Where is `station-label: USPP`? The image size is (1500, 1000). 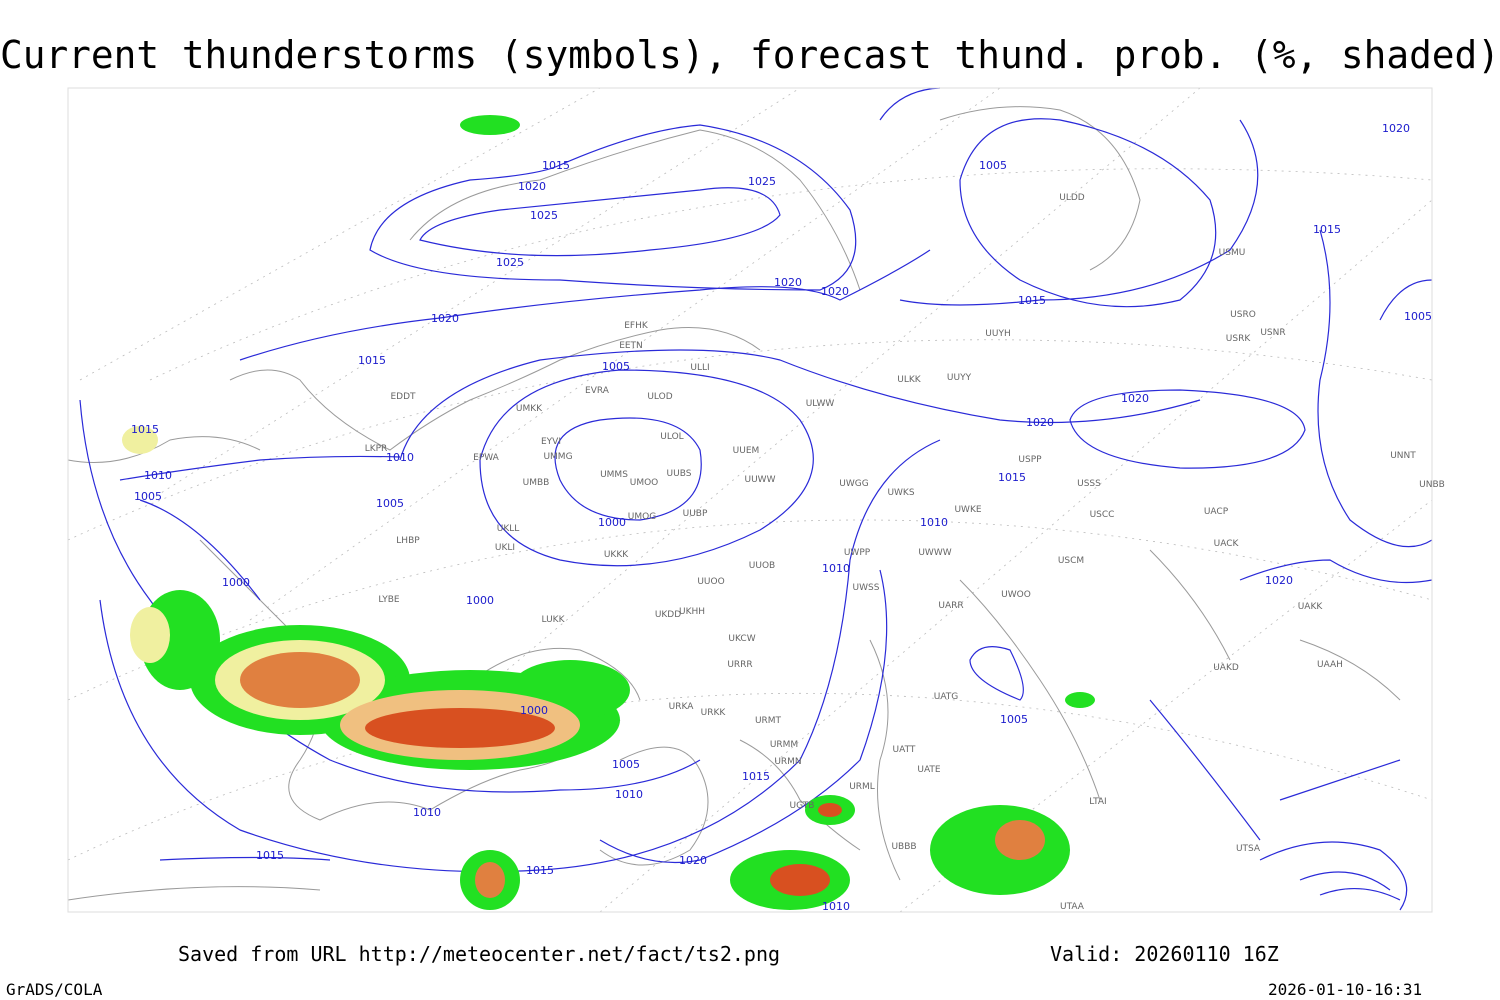 station-label: USPP is located at coordinates (1030, 460).